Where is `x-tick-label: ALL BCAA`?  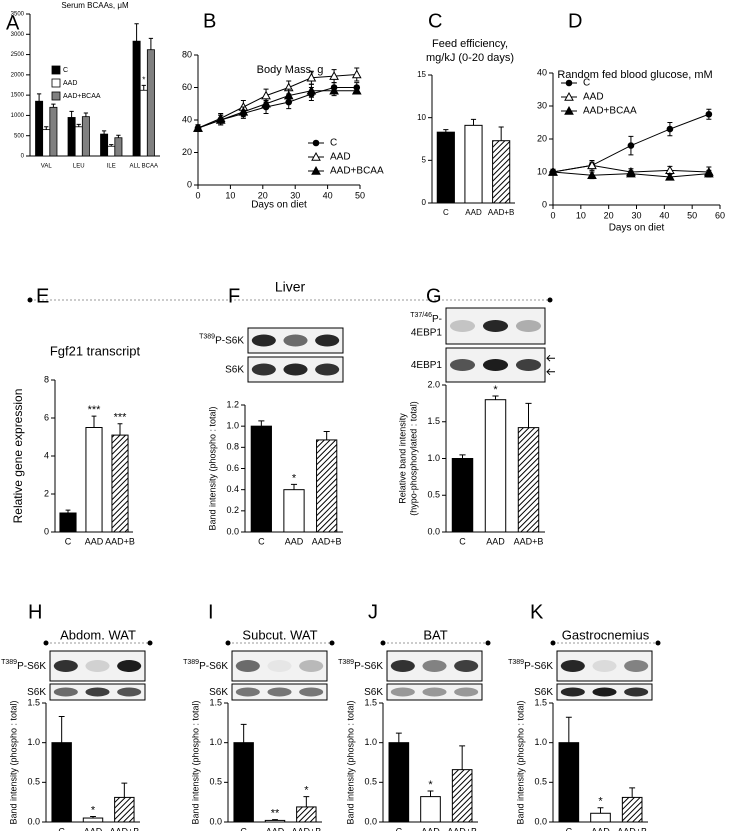
x-tick-label: ALL BCAA is located at coordinates (144, 167).